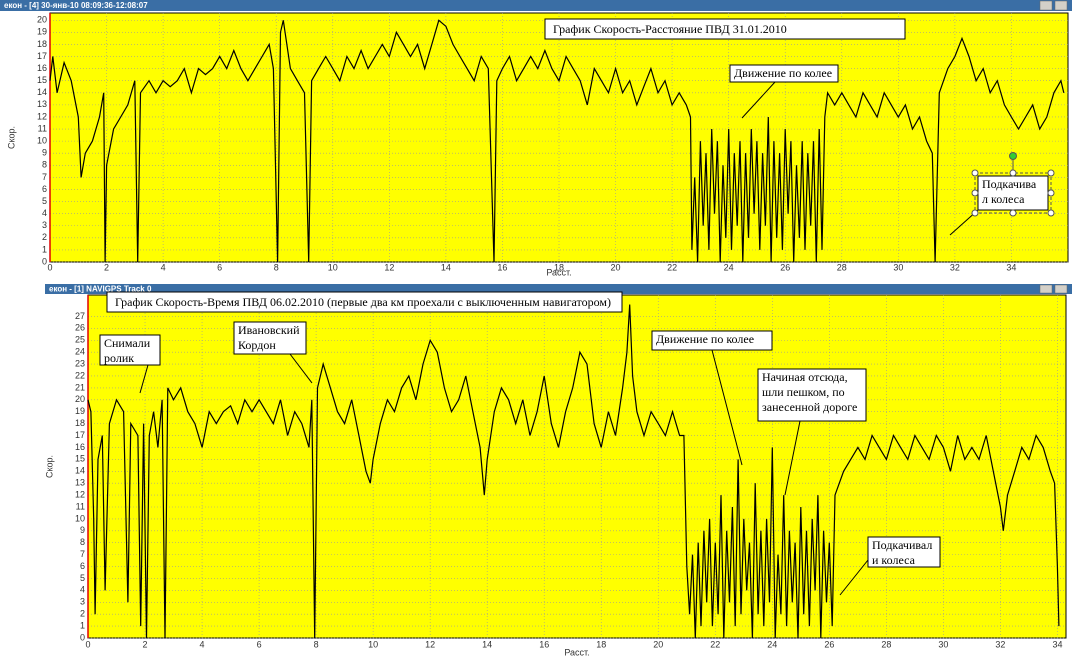  I want to click on annotation-text: л колеса, so click(1003, 199).